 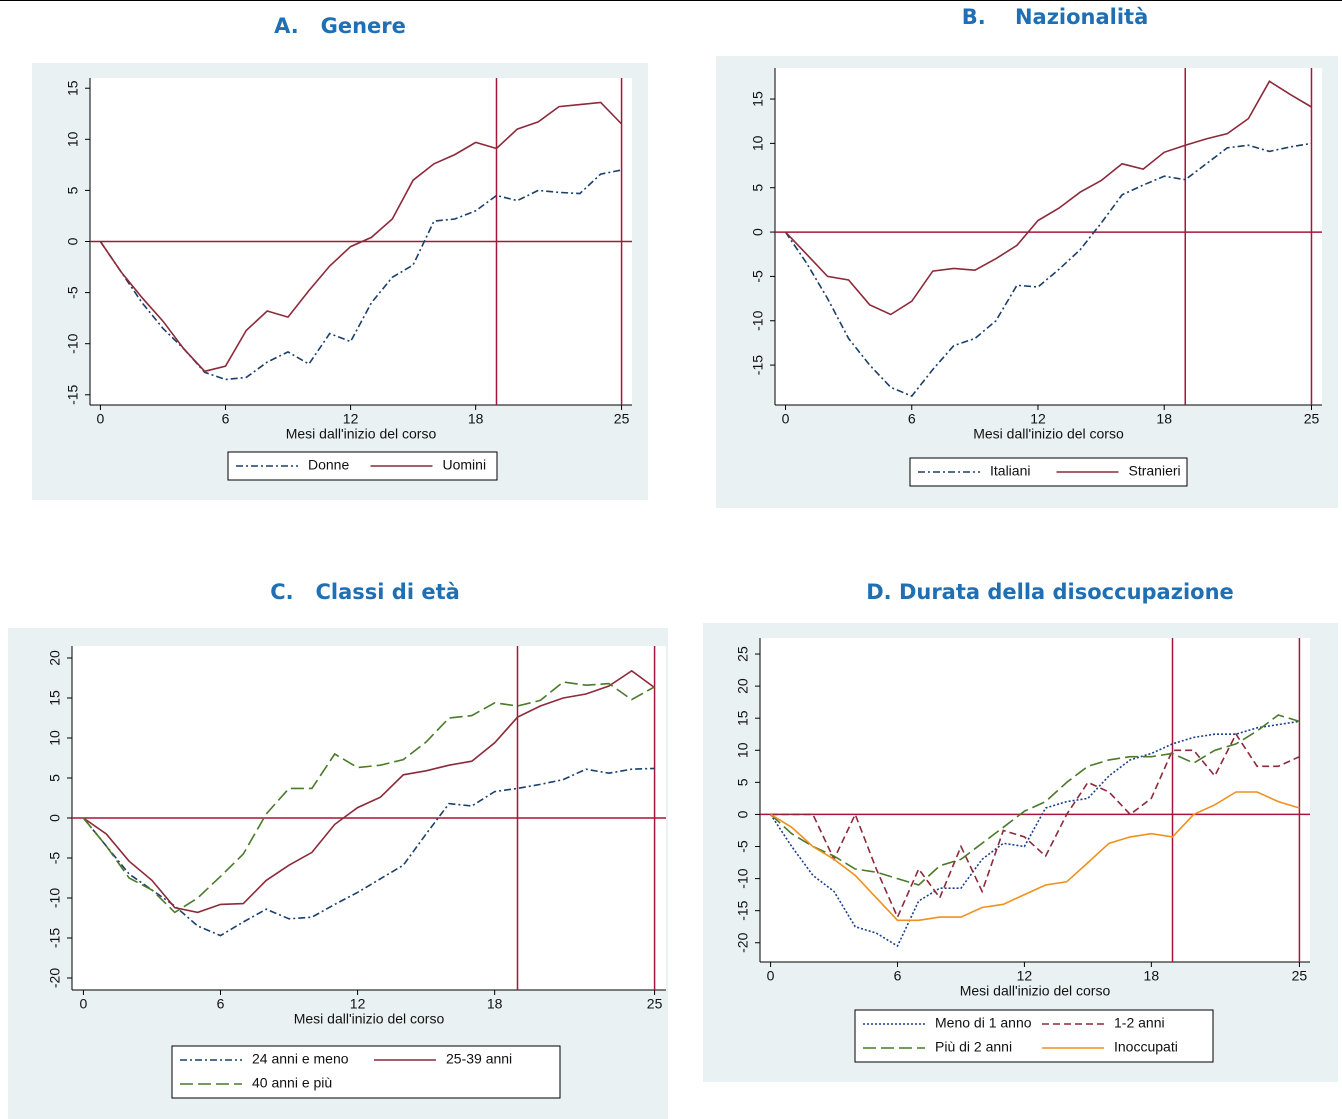 I want to click on y-tick-label: 25, so click(x=743, y=654).